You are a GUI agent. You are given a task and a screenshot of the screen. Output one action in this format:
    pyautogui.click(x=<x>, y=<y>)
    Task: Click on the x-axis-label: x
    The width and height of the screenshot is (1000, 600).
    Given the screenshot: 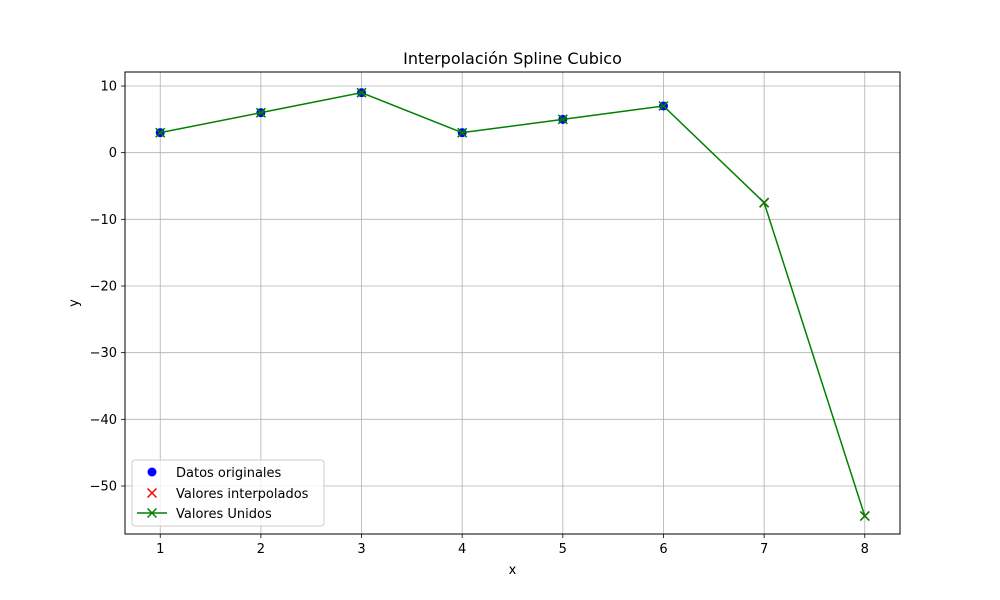 What is the action you would take?
    pyautogui.click(x=513, y=570)
    